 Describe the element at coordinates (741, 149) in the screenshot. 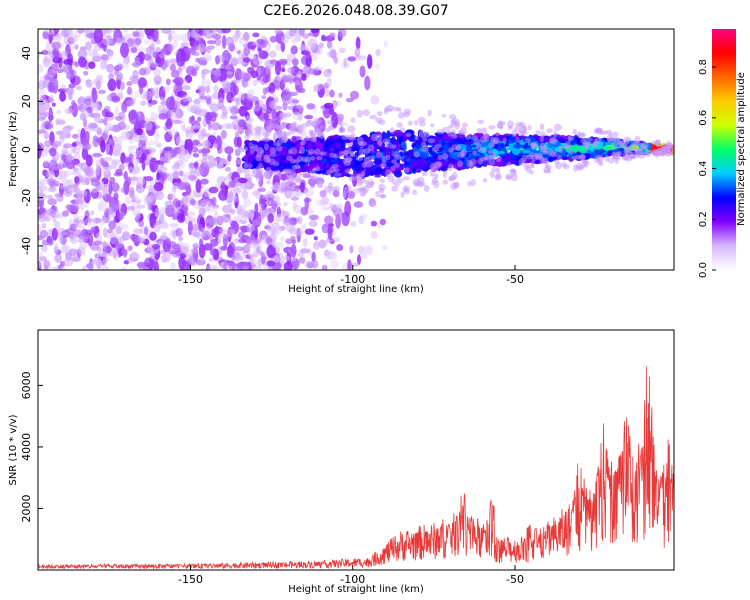

I see `colorbar-label: Normalized spectral amplitude` at that location.